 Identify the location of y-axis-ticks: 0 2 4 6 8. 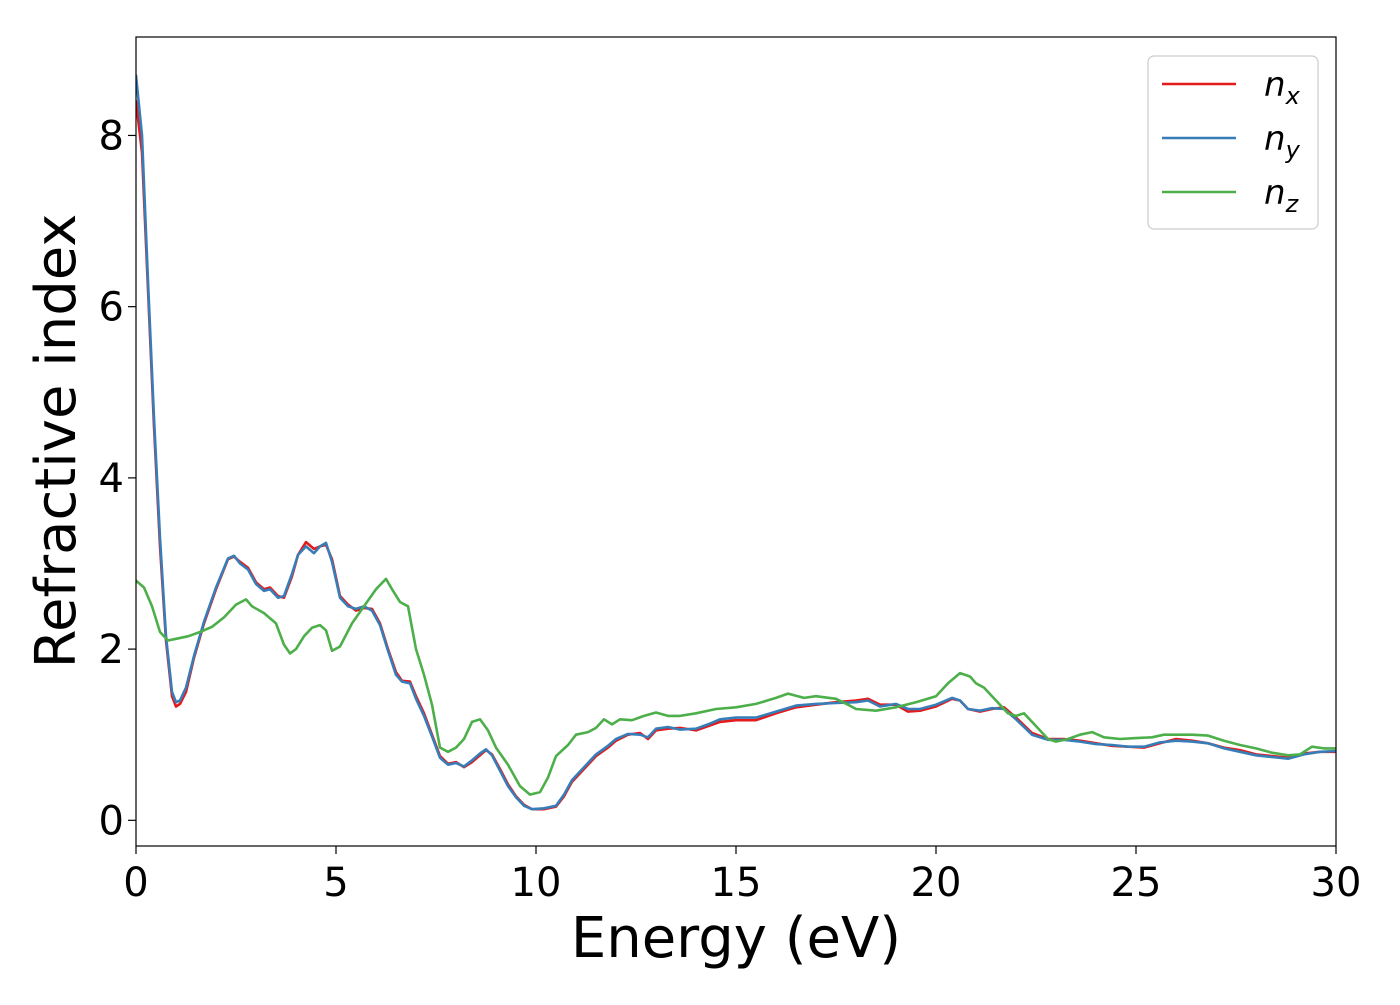
(117, 478).